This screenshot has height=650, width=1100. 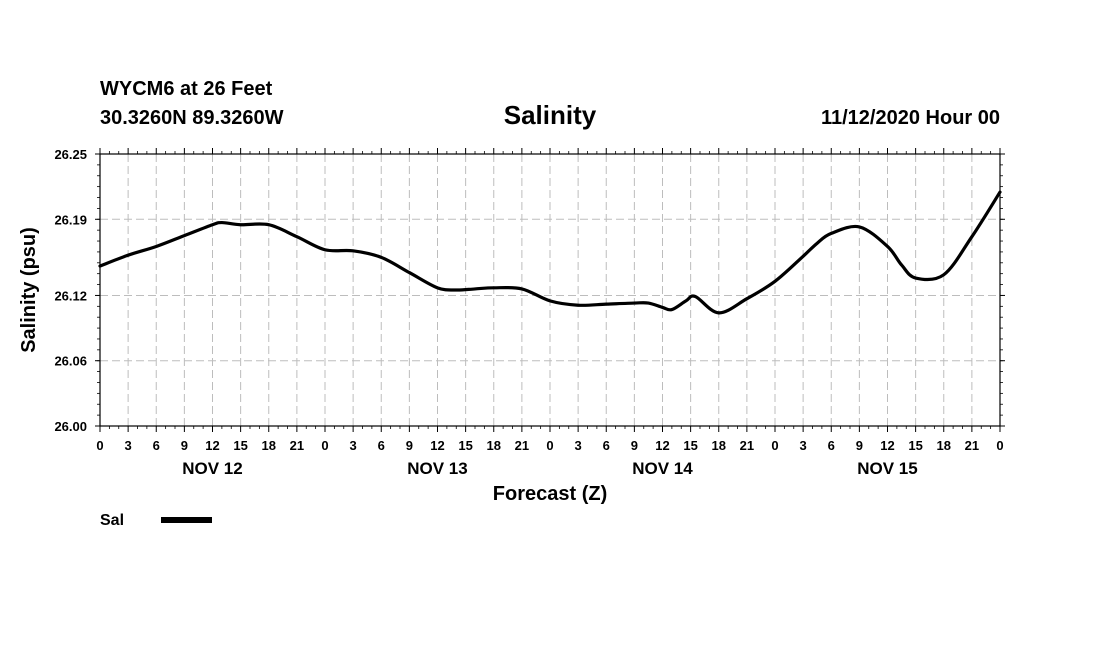 What do you see at coordinates (70, 154) in the screenshot?
I see `y-tick-label: 26.25` at bounding box center [70, 154].